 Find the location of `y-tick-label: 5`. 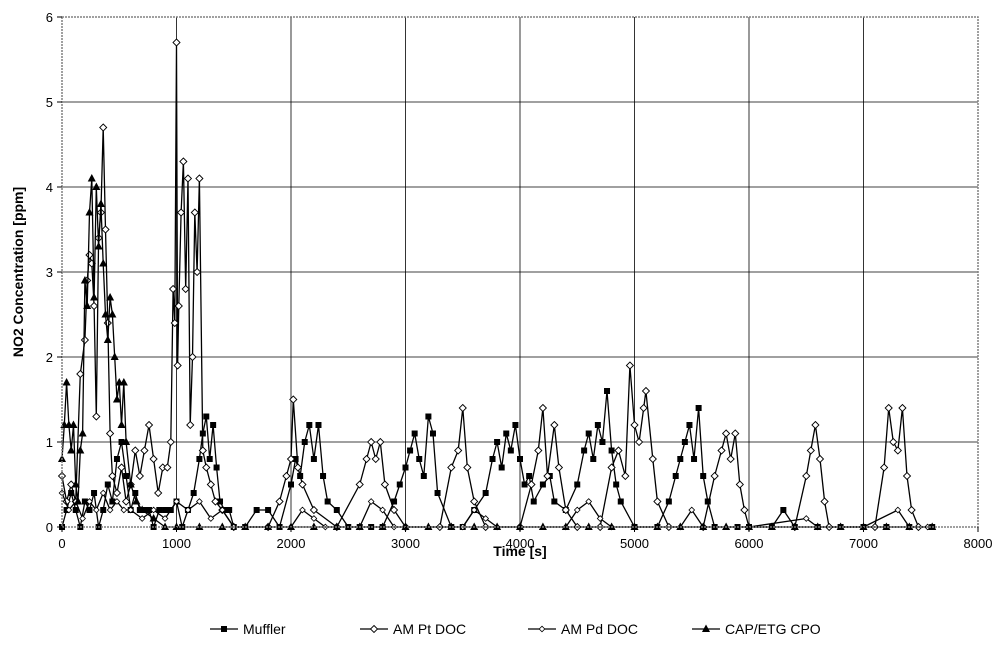

y-tick-label: 5 is located at coordinates (49, 102).